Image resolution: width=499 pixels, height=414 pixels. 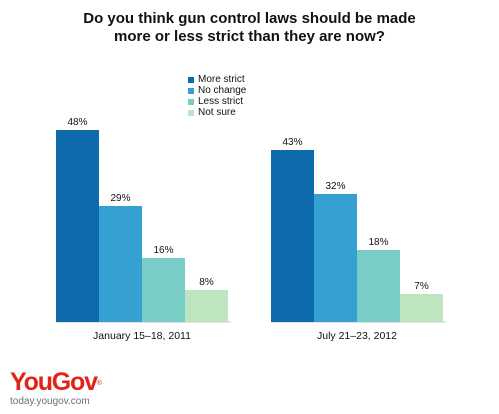 I want to click on yougov-logo-text: YouGov, so click(x=54, y=382).